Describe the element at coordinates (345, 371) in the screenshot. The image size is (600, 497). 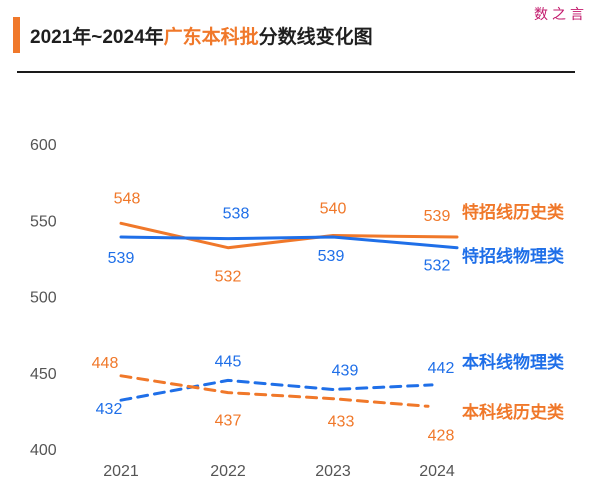
I see `data-label-s3-2023: 439` at that location.